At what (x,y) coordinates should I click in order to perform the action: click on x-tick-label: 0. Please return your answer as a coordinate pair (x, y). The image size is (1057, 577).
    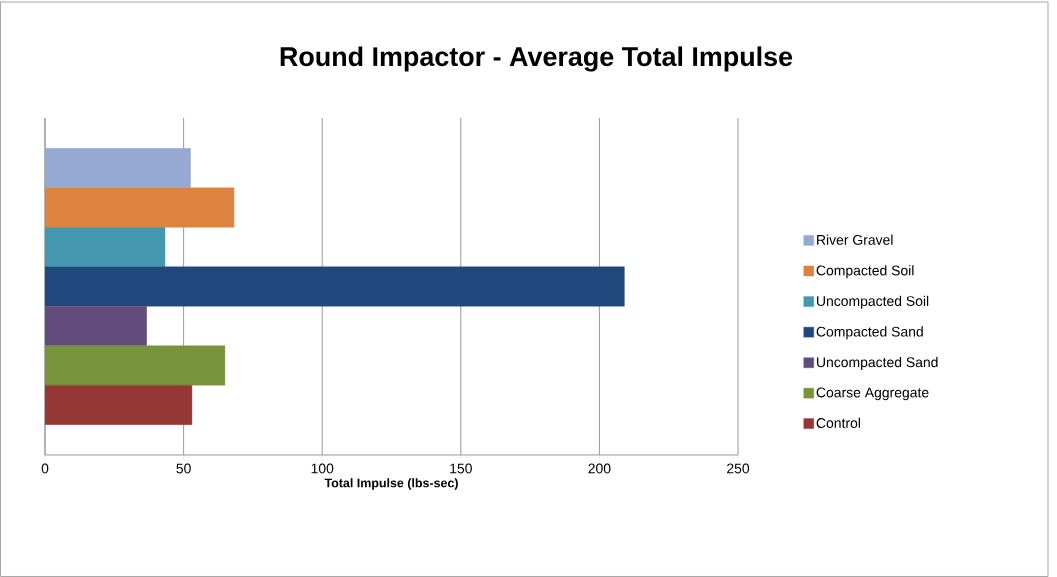
    Looking at the image, I should click on (45, 468).